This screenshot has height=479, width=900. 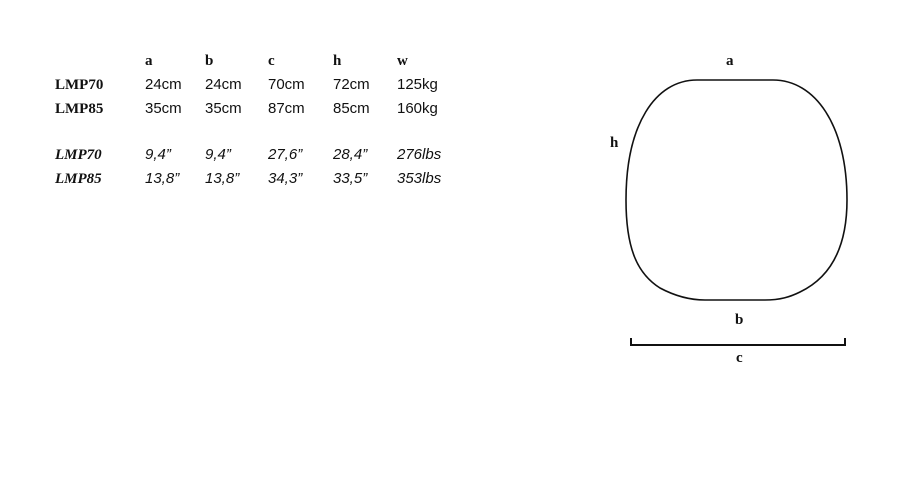 What do you see at coordinates (337, 61) in the screenshot?
I see `column-header-h: h` at bounding box center [337, 61].